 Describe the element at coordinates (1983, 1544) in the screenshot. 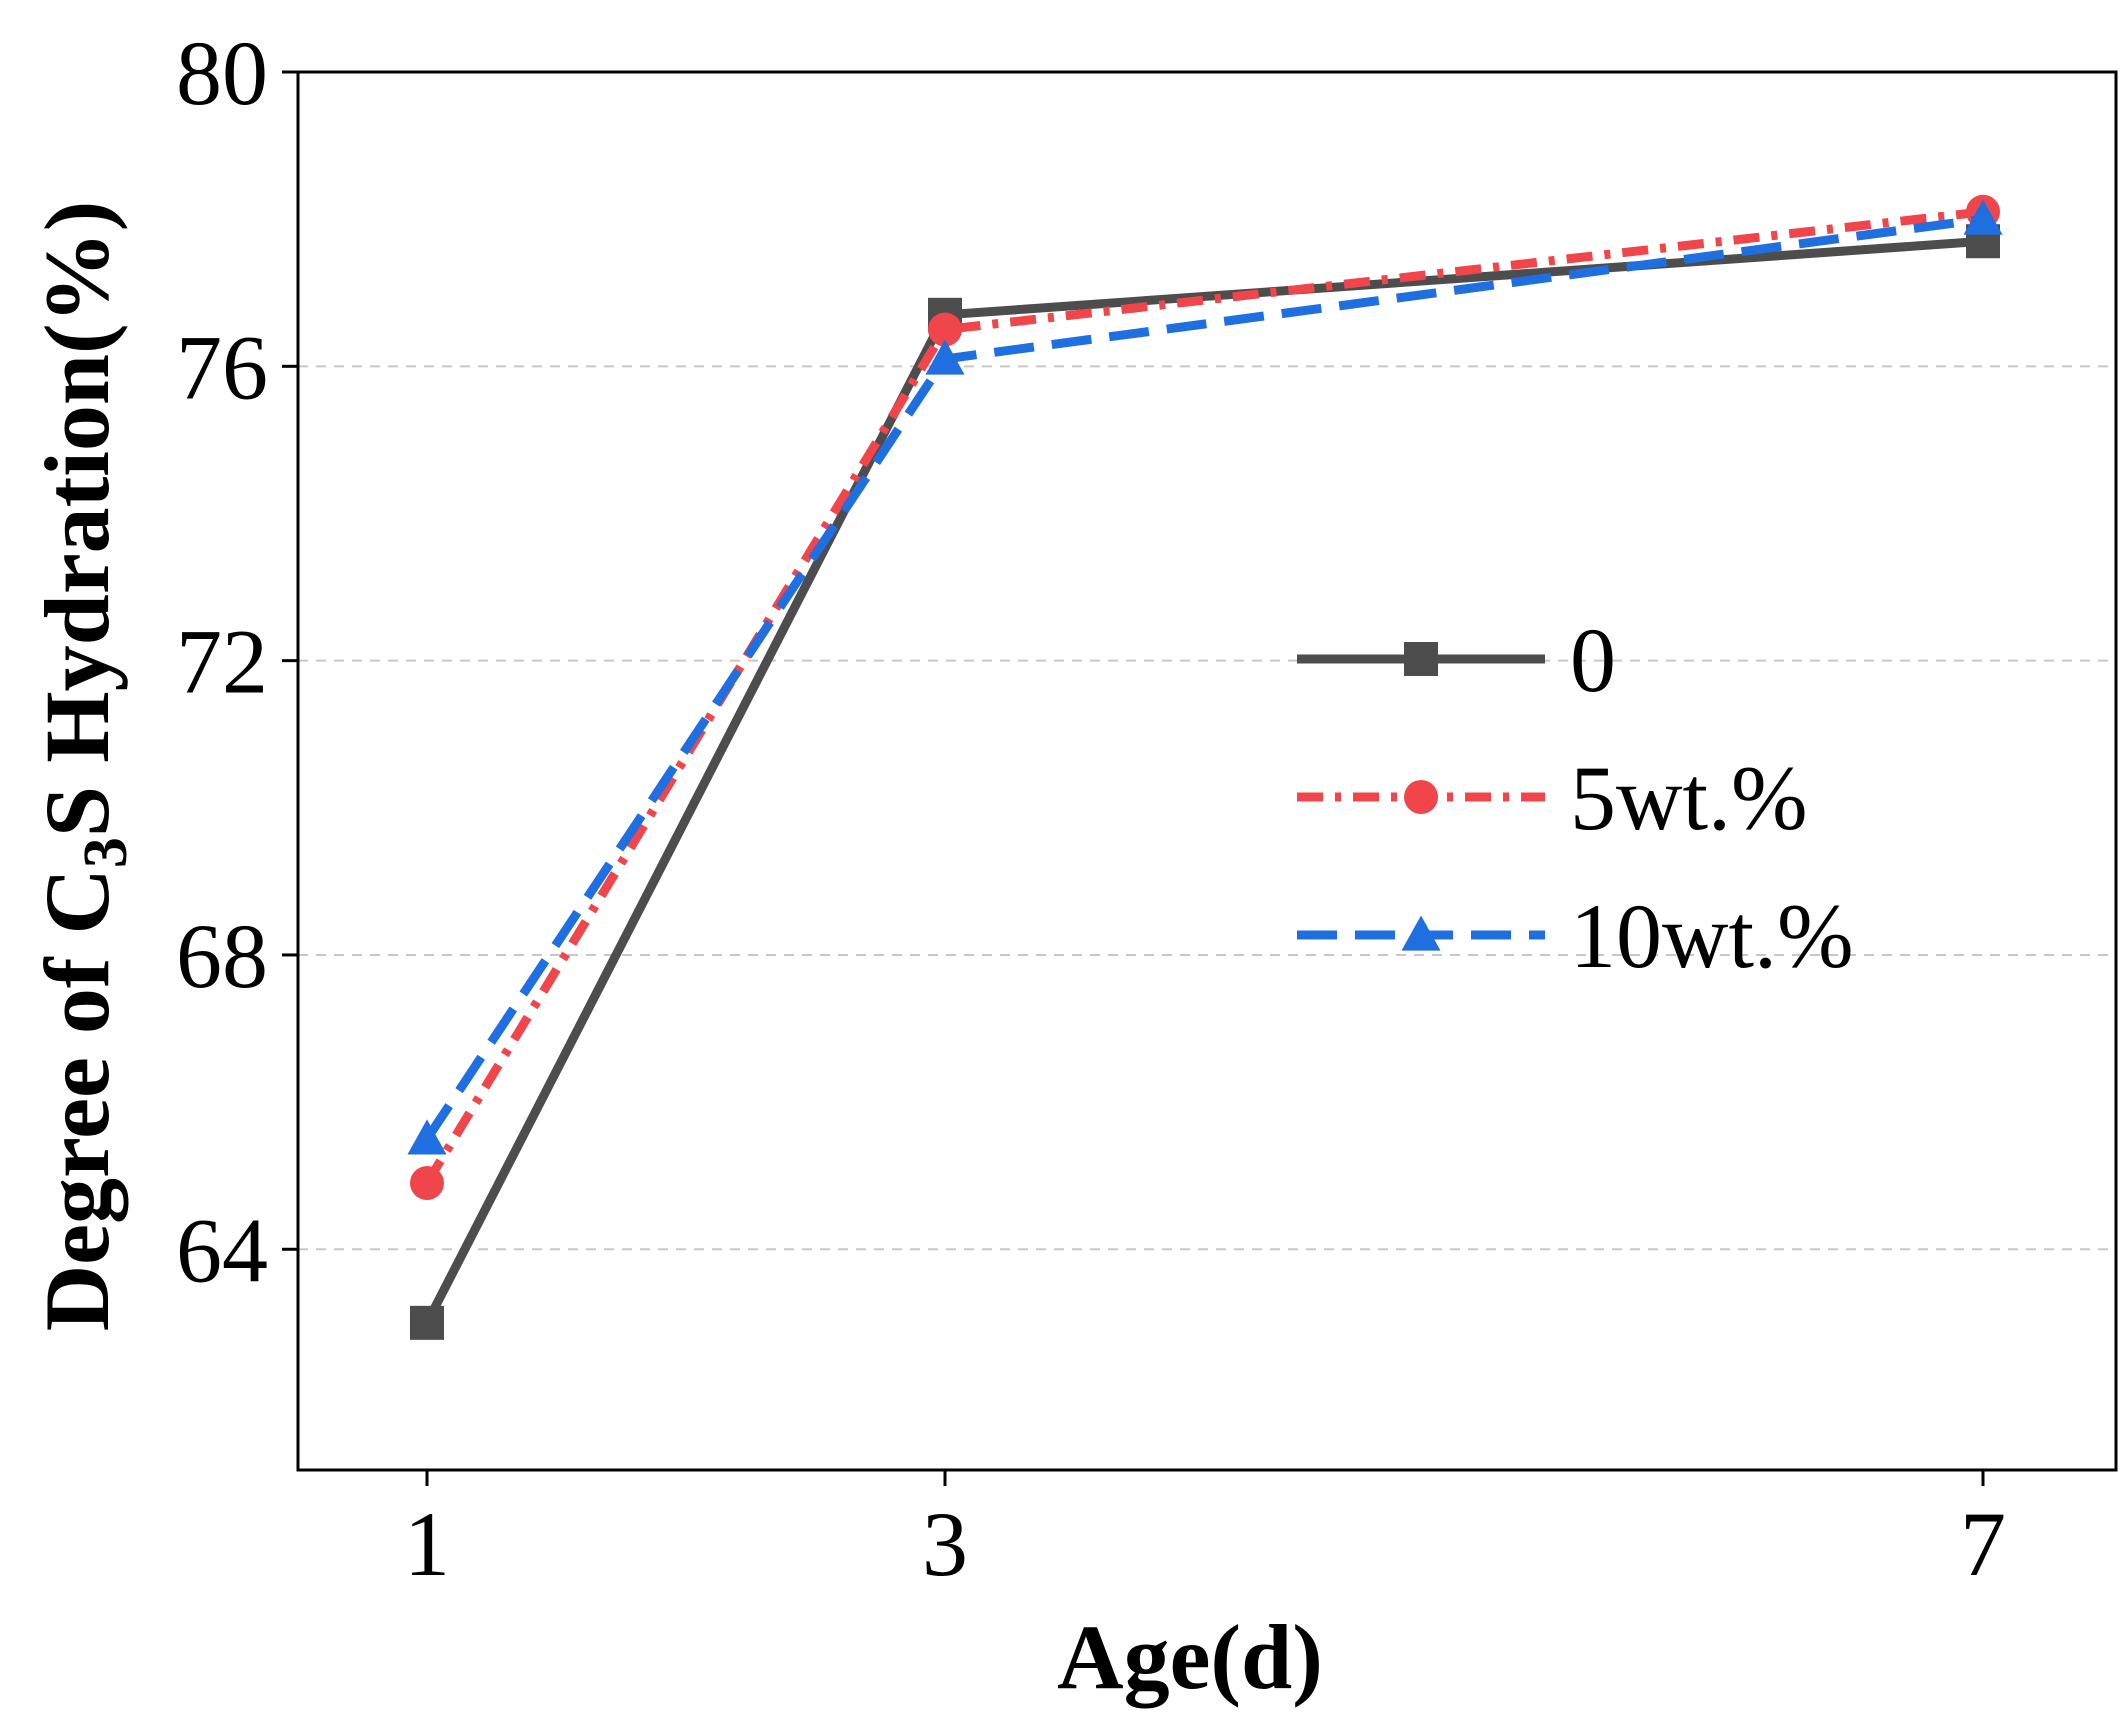

I see `x-tick-label: 7` at that location.